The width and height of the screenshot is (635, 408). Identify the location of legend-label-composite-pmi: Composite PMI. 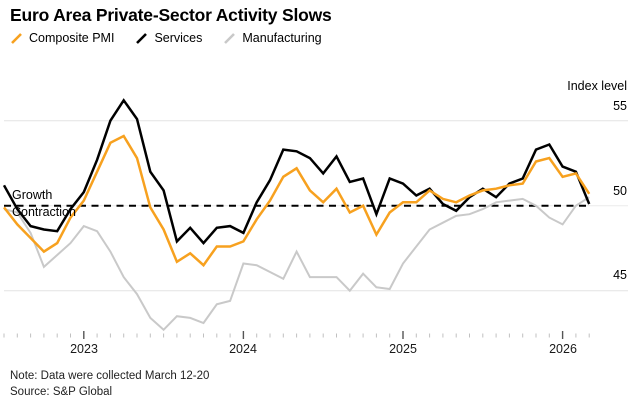
(72, 38).